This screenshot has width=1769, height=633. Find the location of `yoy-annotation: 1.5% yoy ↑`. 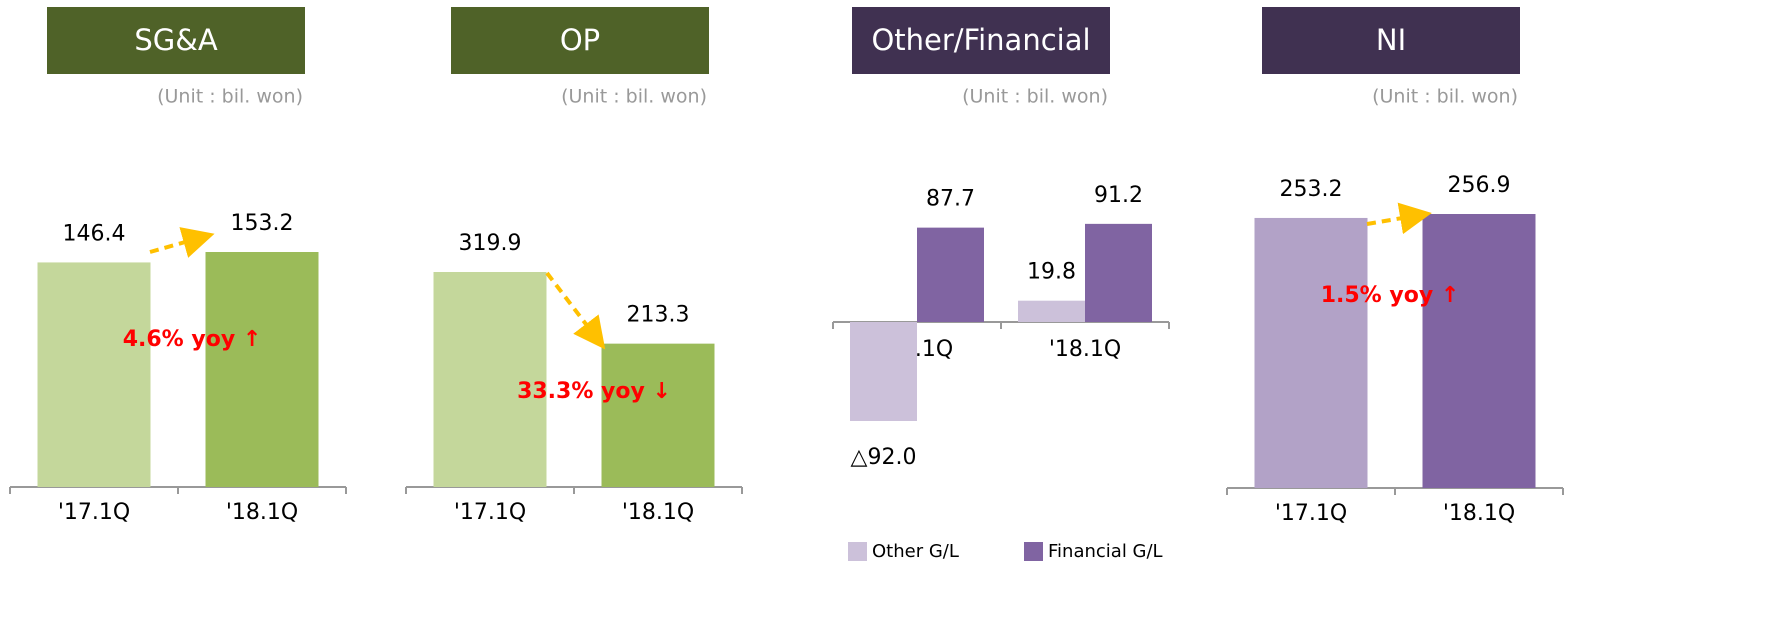

yoy-annotation: 1.5% yoy ↑ is located at coordinates (1390, 295).